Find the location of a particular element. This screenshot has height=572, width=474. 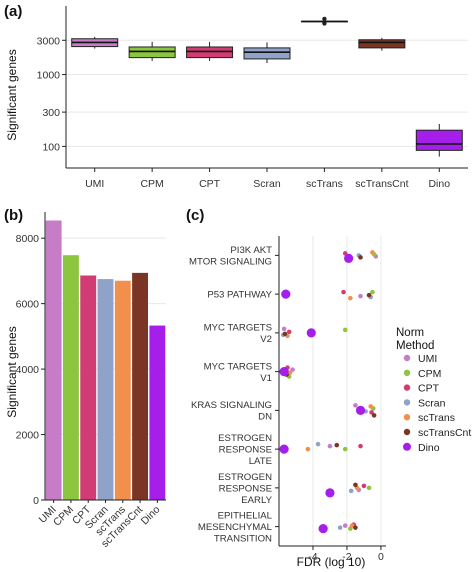

panel-c-pathway-label: V1 is located at coordinates (266, 378).